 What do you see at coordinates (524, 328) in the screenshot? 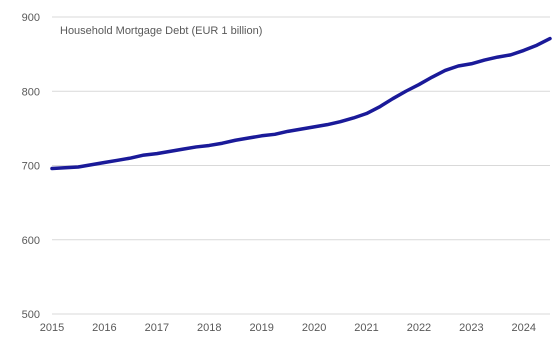
I see `x-tick-label: 2024` at bounding box center [524, 328].